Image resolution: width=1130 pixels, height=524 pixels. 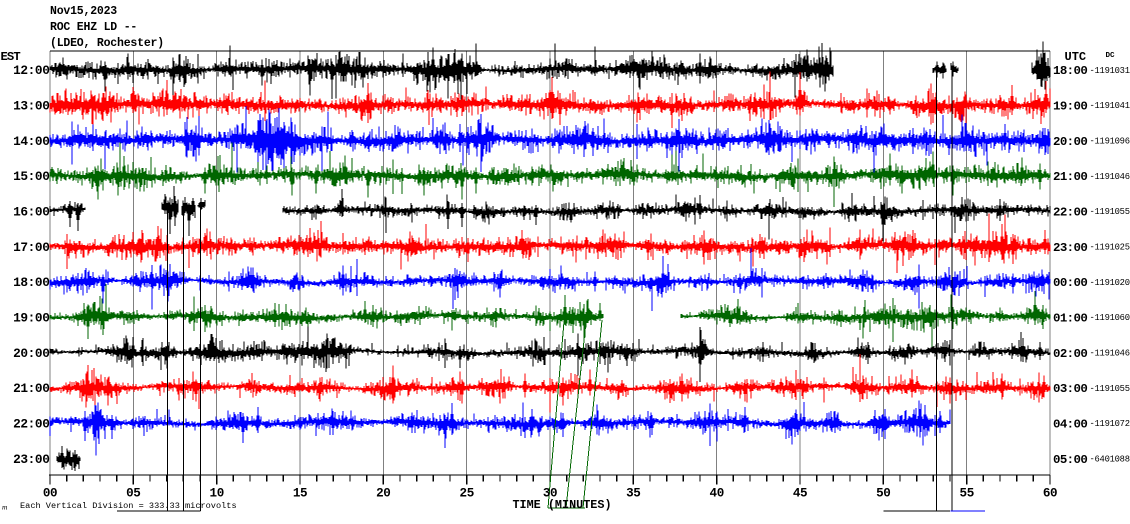 What do you see at coordinates (800, 494) in the screenshot?
I see `svg-text: 45` at bounding box center [800, 494].